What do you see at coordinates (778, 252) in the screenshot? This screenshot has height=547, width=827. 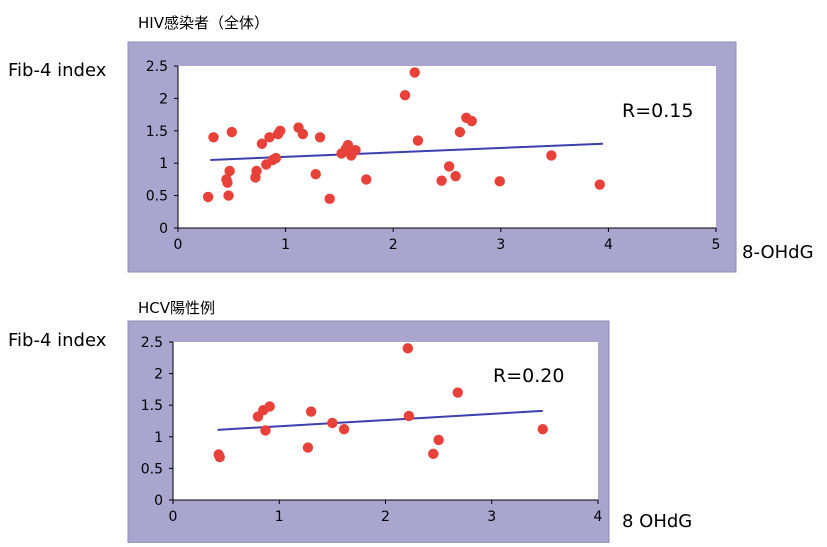 I see `chart1-x-axis-label: 8-OHdG` at bounding box center [778, 252].